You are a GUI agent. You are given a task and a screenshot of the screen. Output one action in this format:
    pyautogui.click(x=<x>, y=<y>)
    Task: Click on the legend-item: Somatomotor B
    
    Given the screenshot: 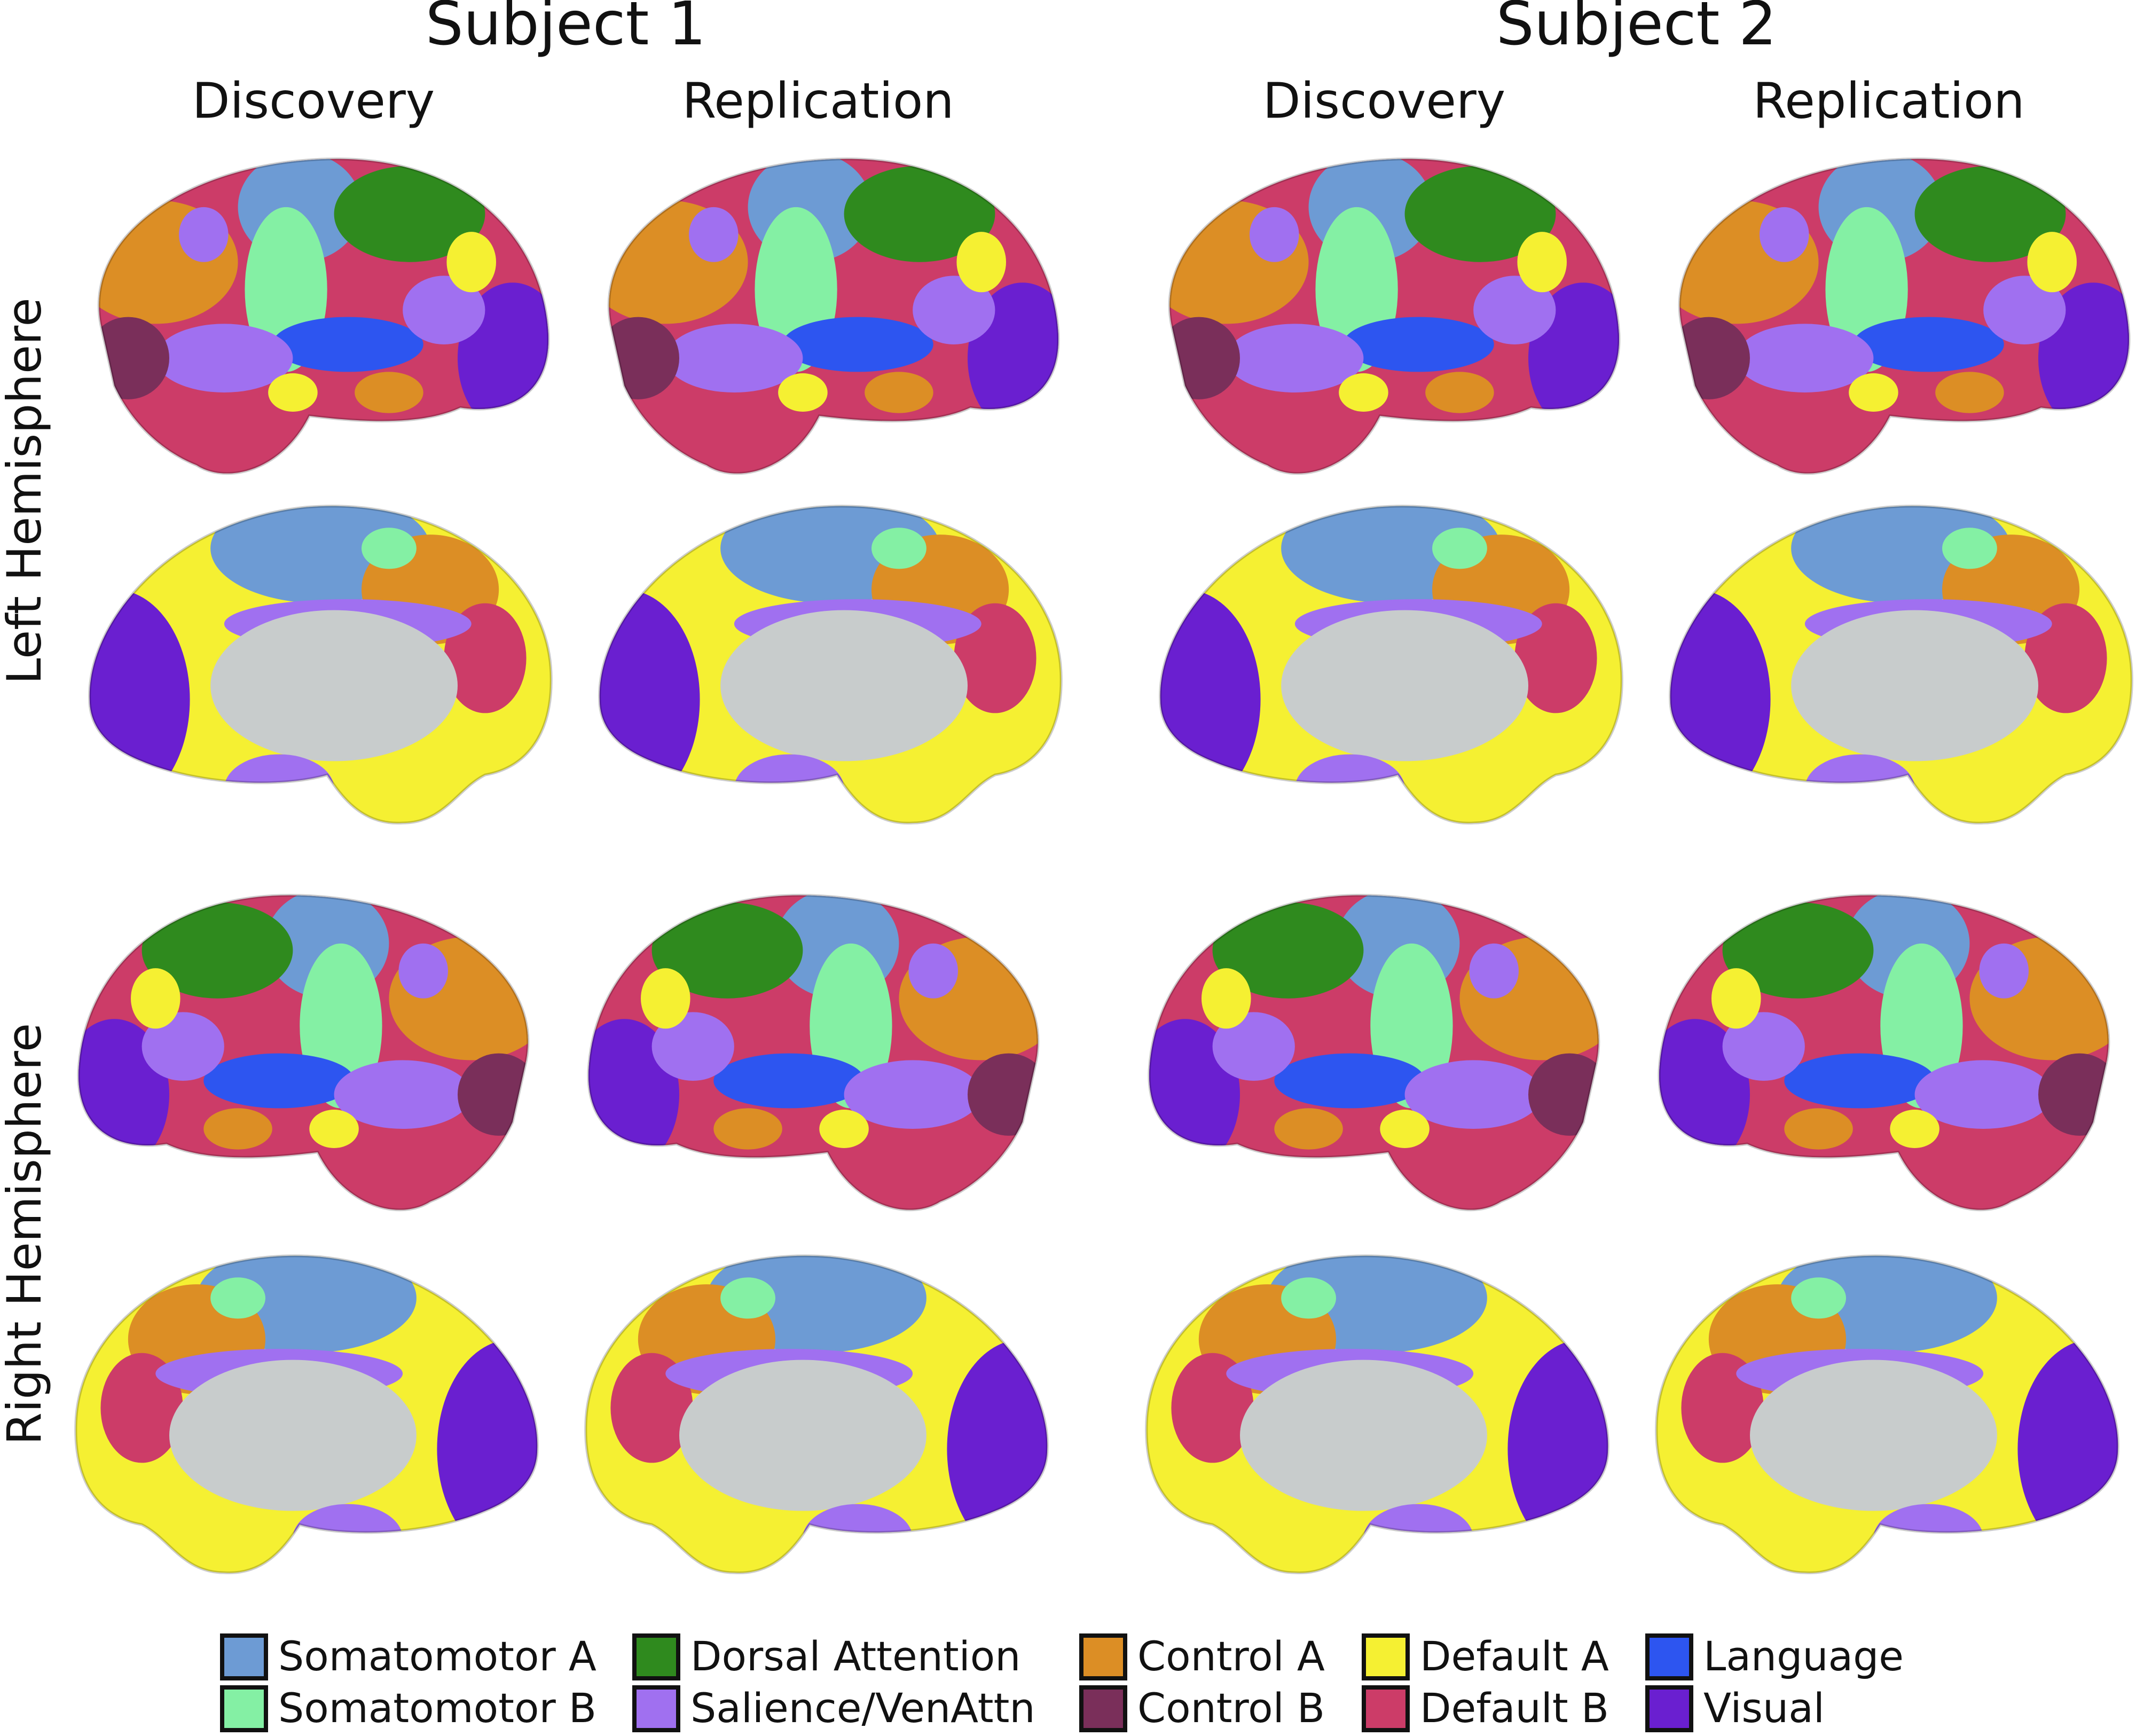 What is the action you would take?
    pyautogui.click(x=408, y=1708)
    